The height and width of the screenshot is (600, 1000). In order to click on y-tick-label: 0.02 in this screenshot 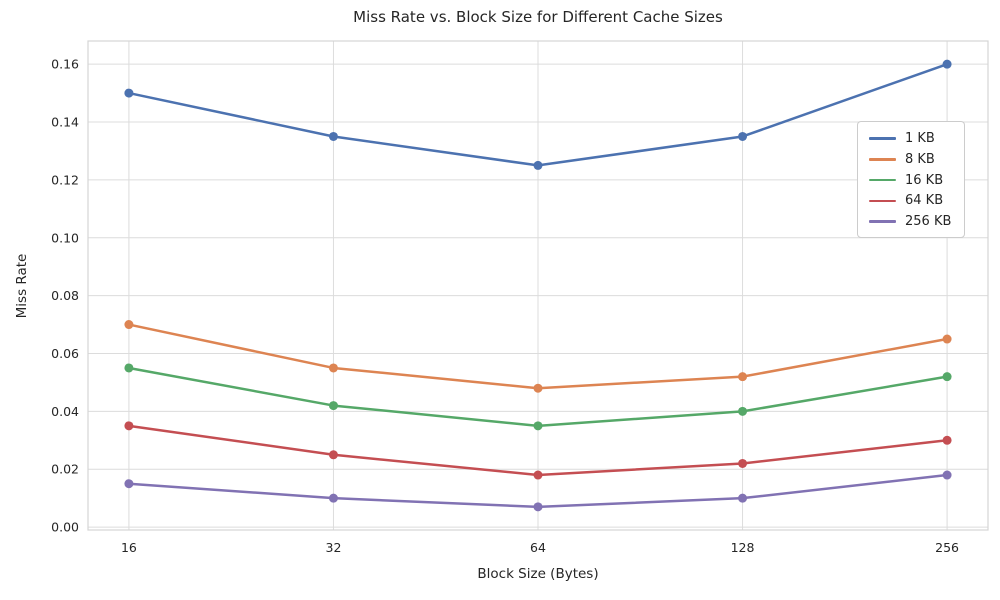, I will do `click(65, 469)`.